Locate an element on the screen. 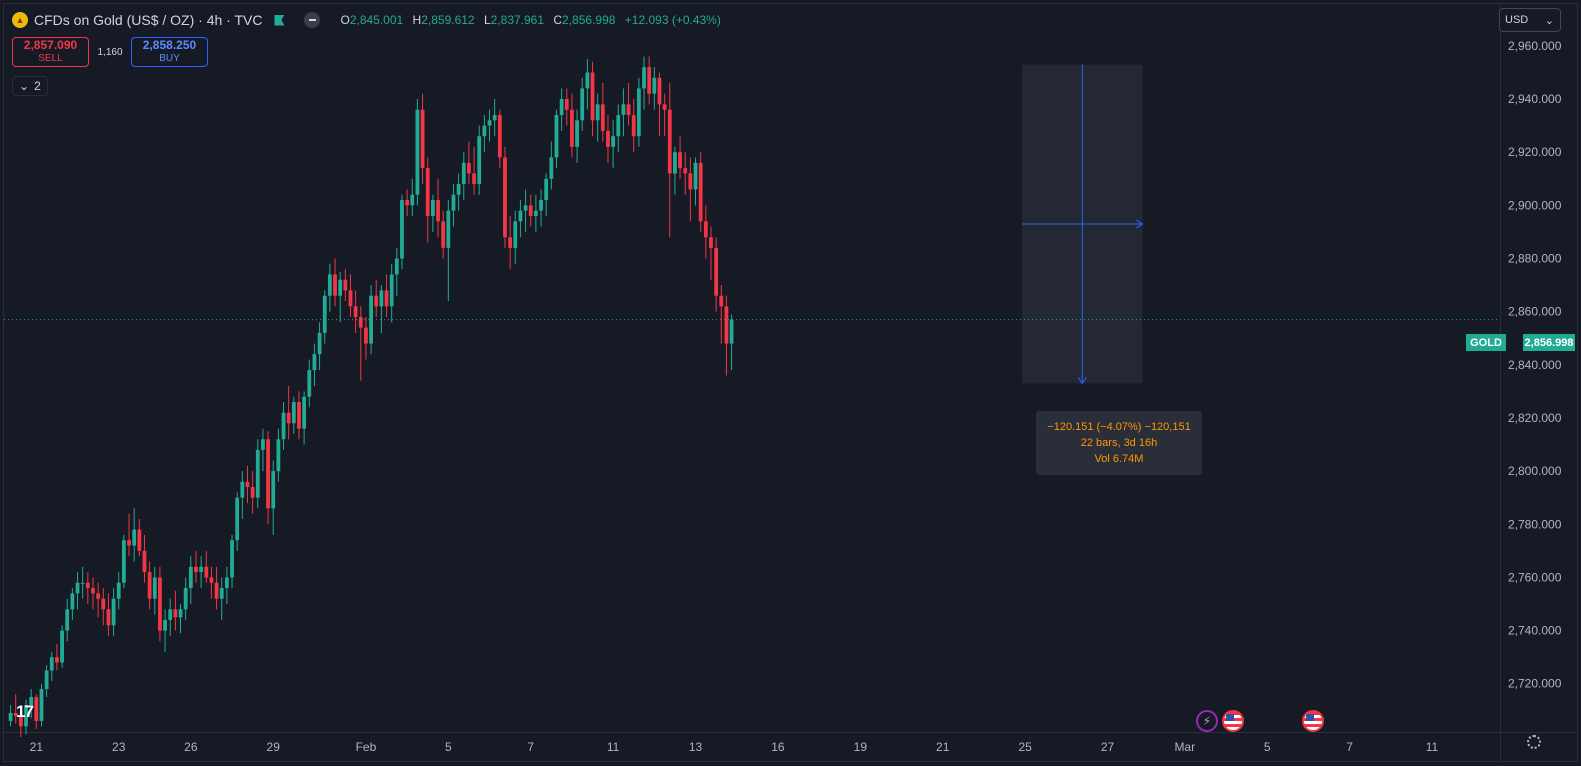  tradingview-logo: 17 is located at coordinates (25, 711).